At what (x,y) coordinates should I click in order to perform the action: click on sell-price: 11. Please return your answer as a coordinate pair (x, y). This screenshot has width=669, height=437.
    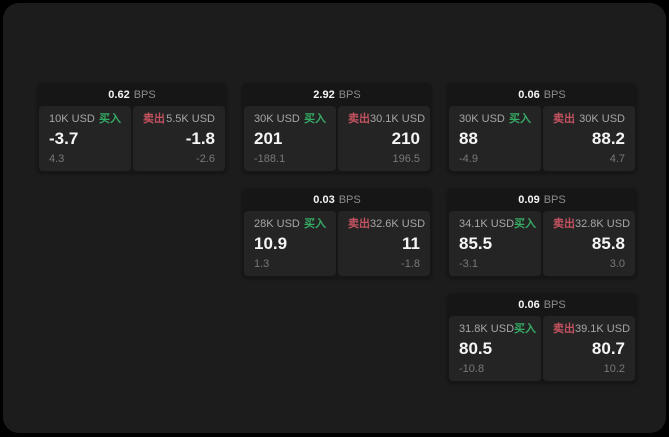
    Looking at the image, I should click on (411, 243).